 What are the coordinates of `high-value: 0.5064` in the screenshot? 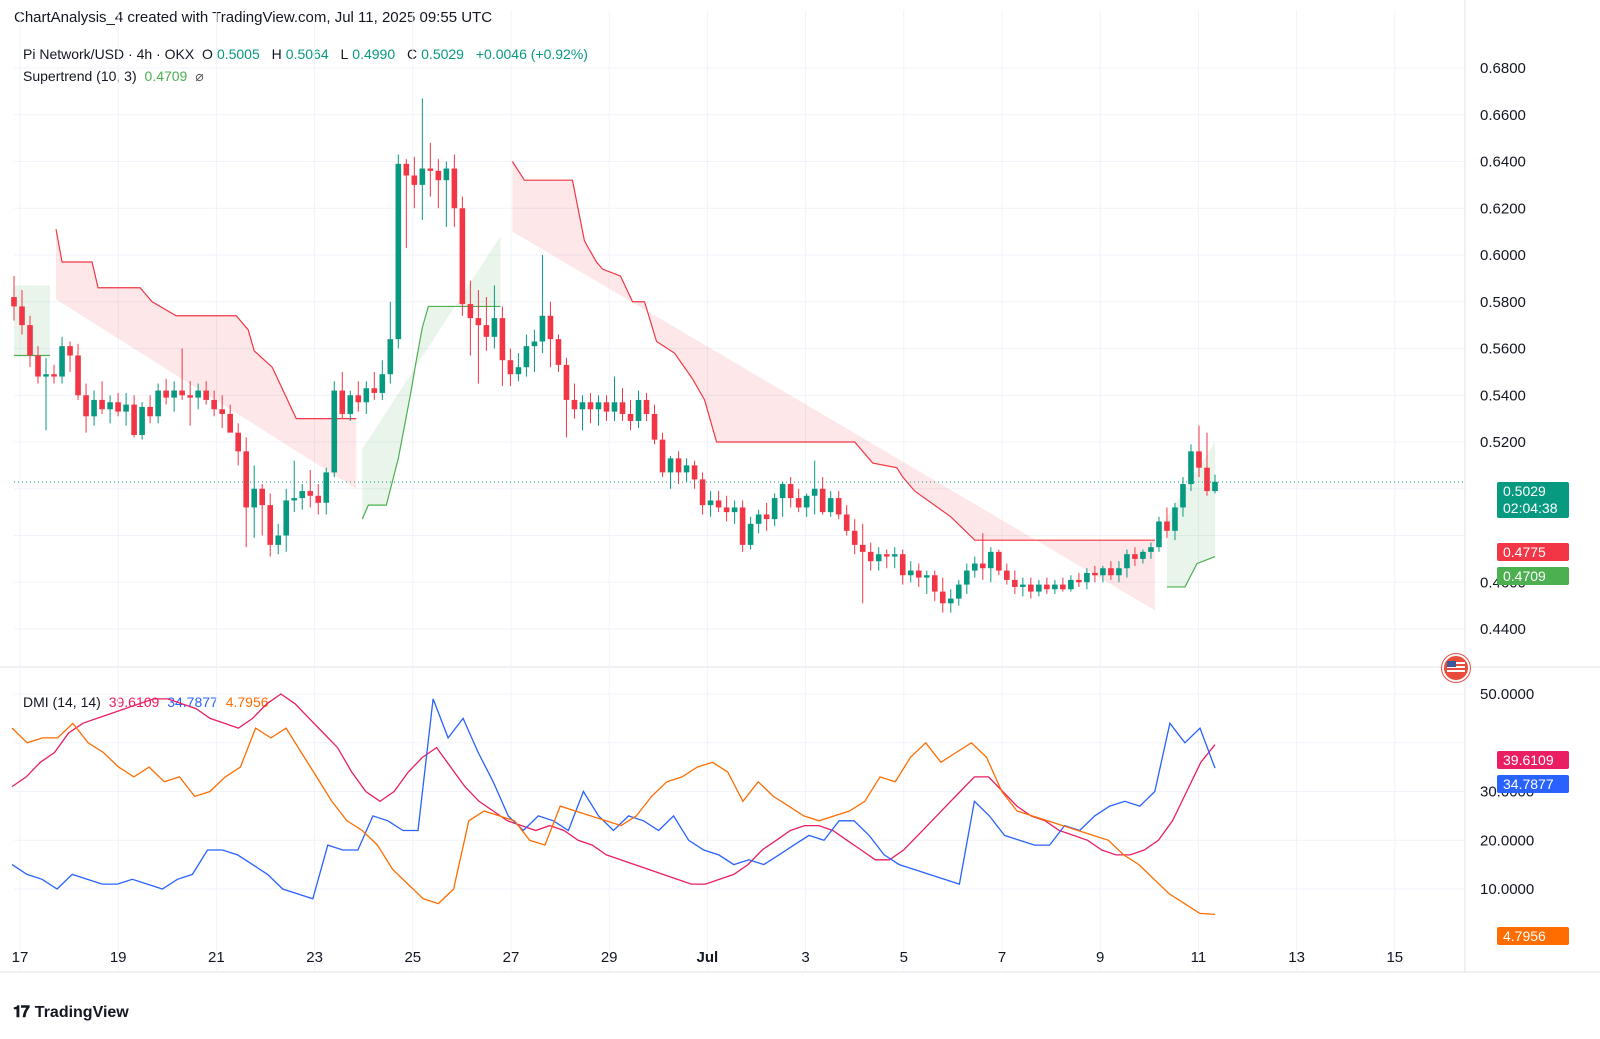 It's located at (307, 54).